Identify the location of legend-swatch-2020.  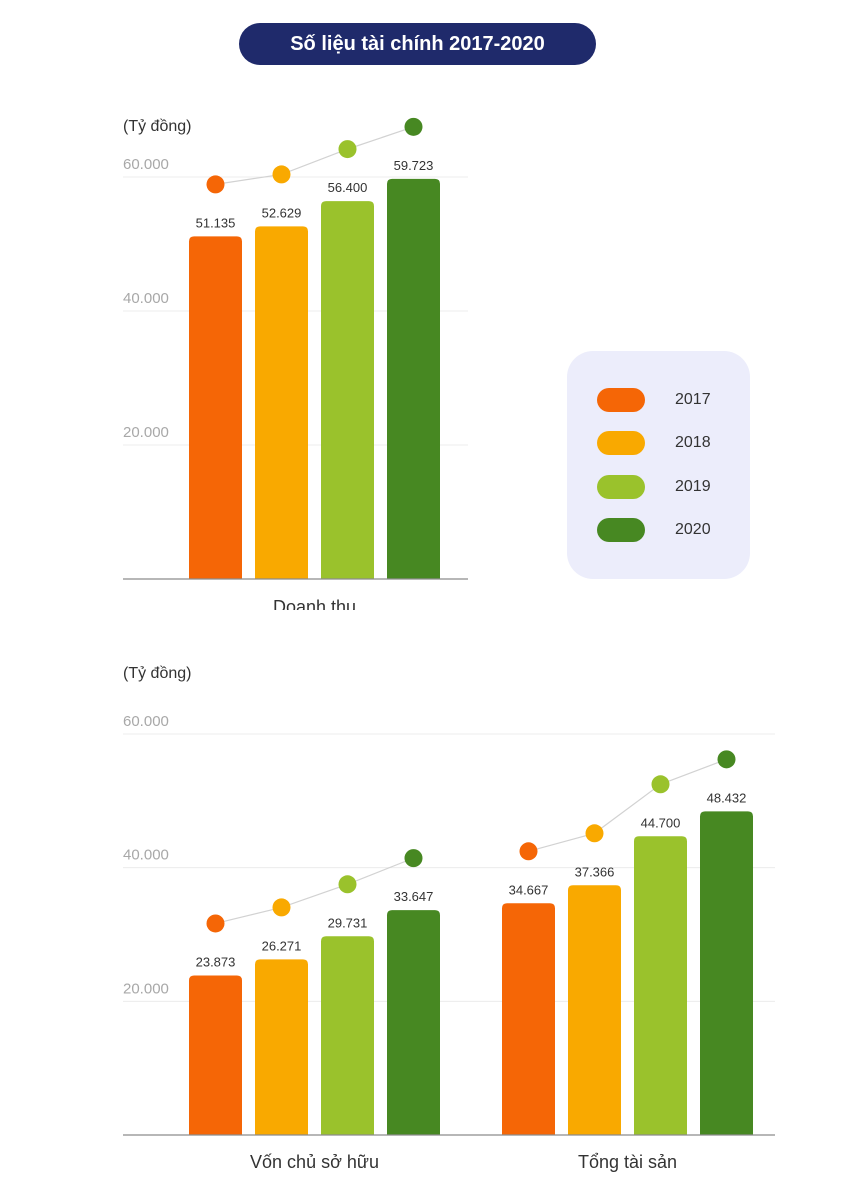
(621, 530).